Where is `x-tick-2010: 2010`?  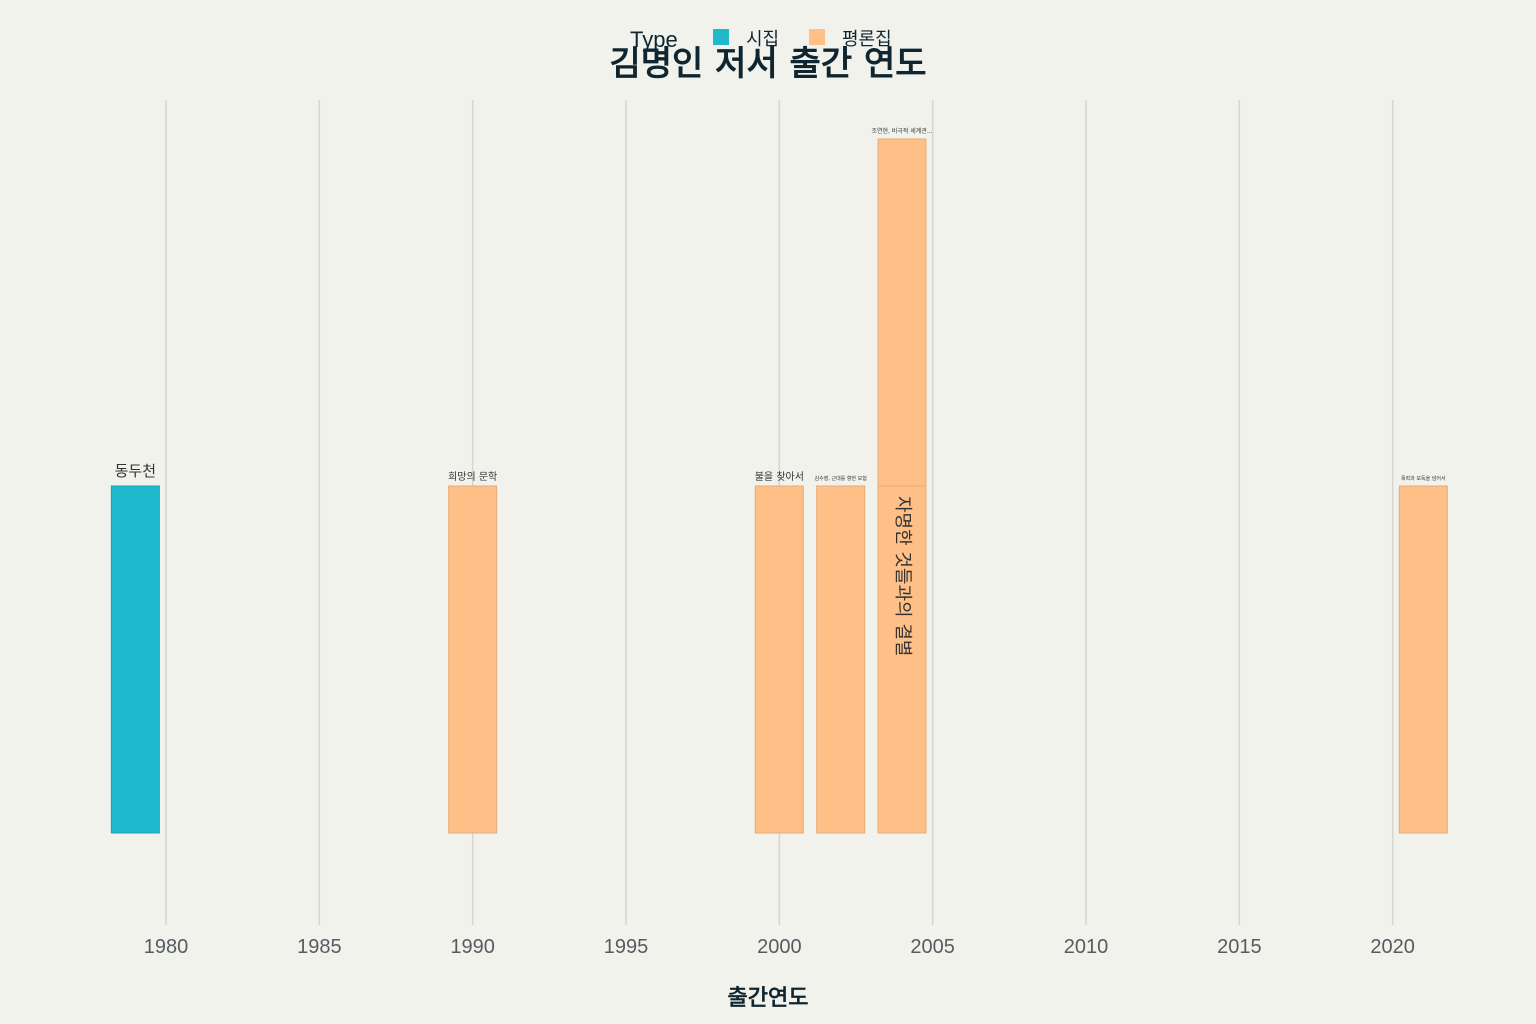 x-tick-2010: 2010 is located at coordinates (1086, 947).